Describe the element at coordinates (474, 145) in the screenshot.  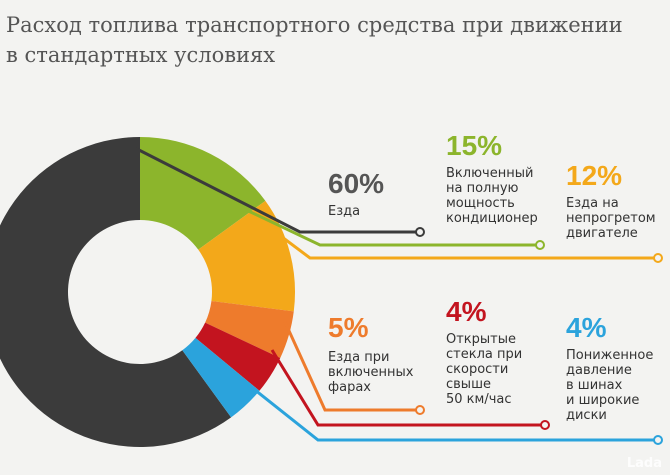
I see `value-label: 15%` at that location.